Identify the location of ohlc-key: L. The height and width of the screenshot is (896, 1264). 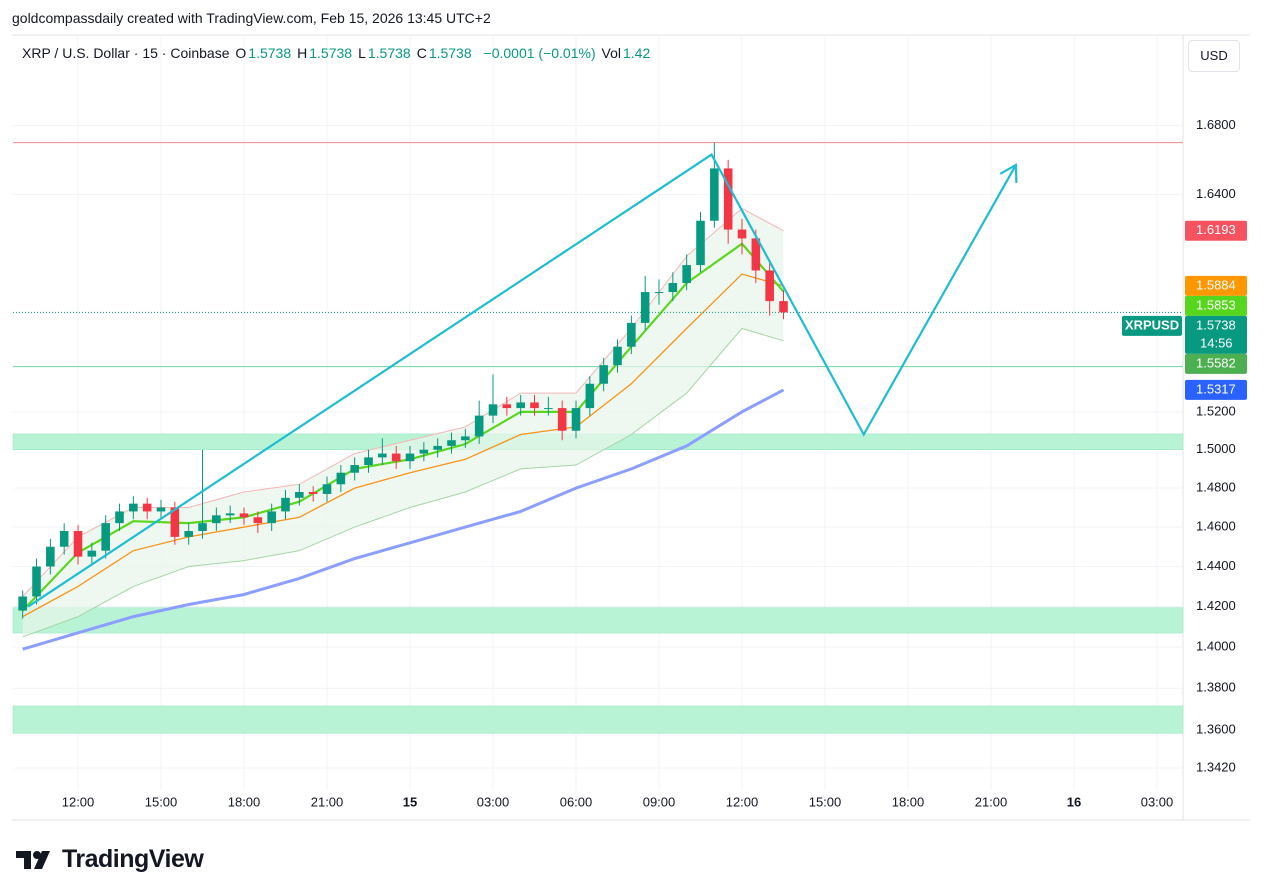
(362, 53).